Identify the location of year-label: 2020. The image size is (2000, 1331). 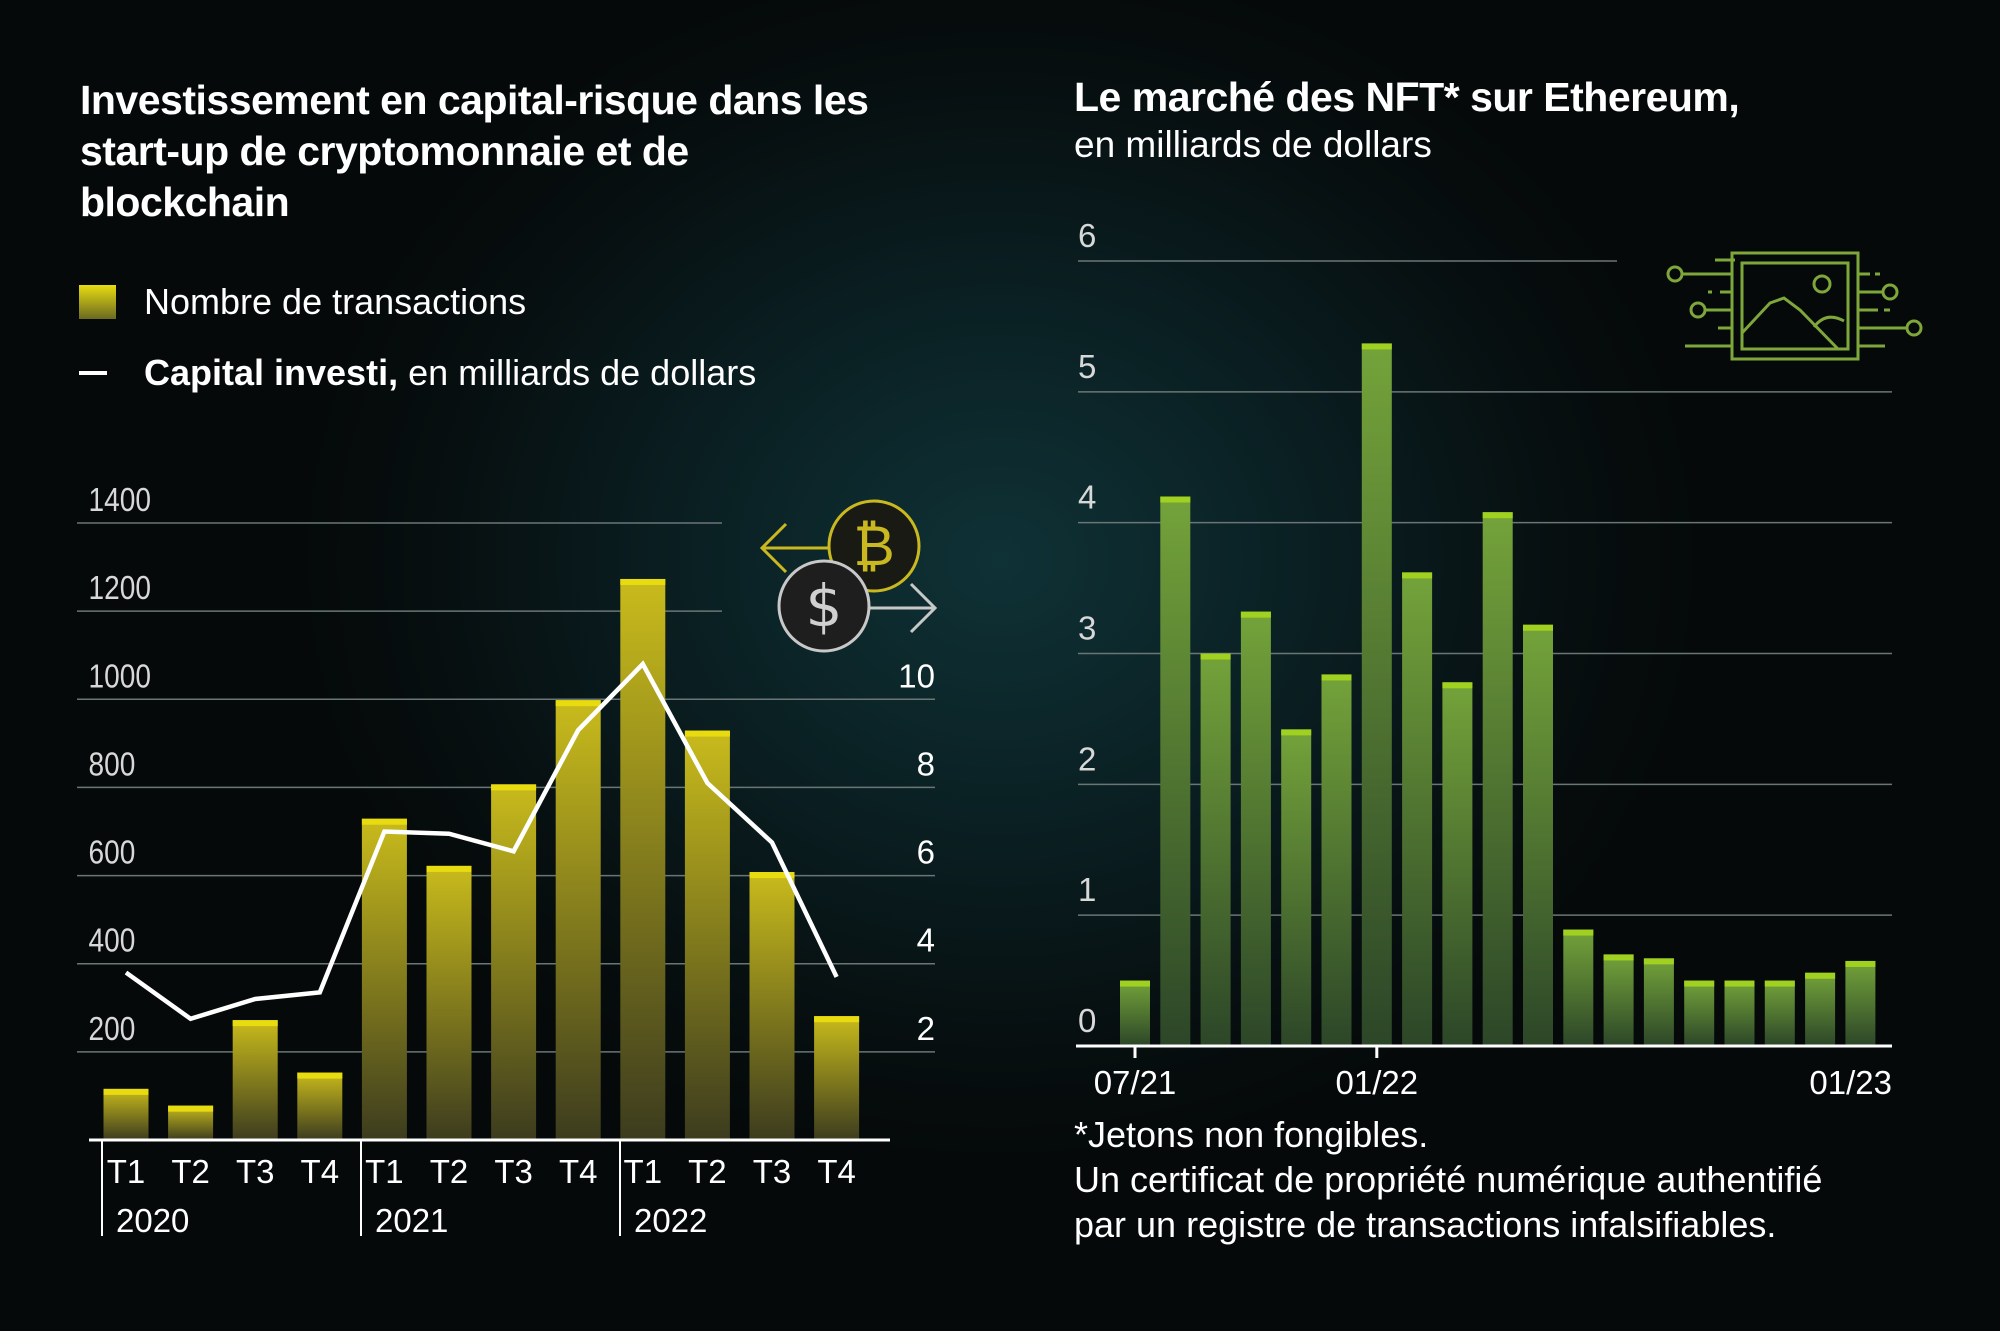
(152, 1220).